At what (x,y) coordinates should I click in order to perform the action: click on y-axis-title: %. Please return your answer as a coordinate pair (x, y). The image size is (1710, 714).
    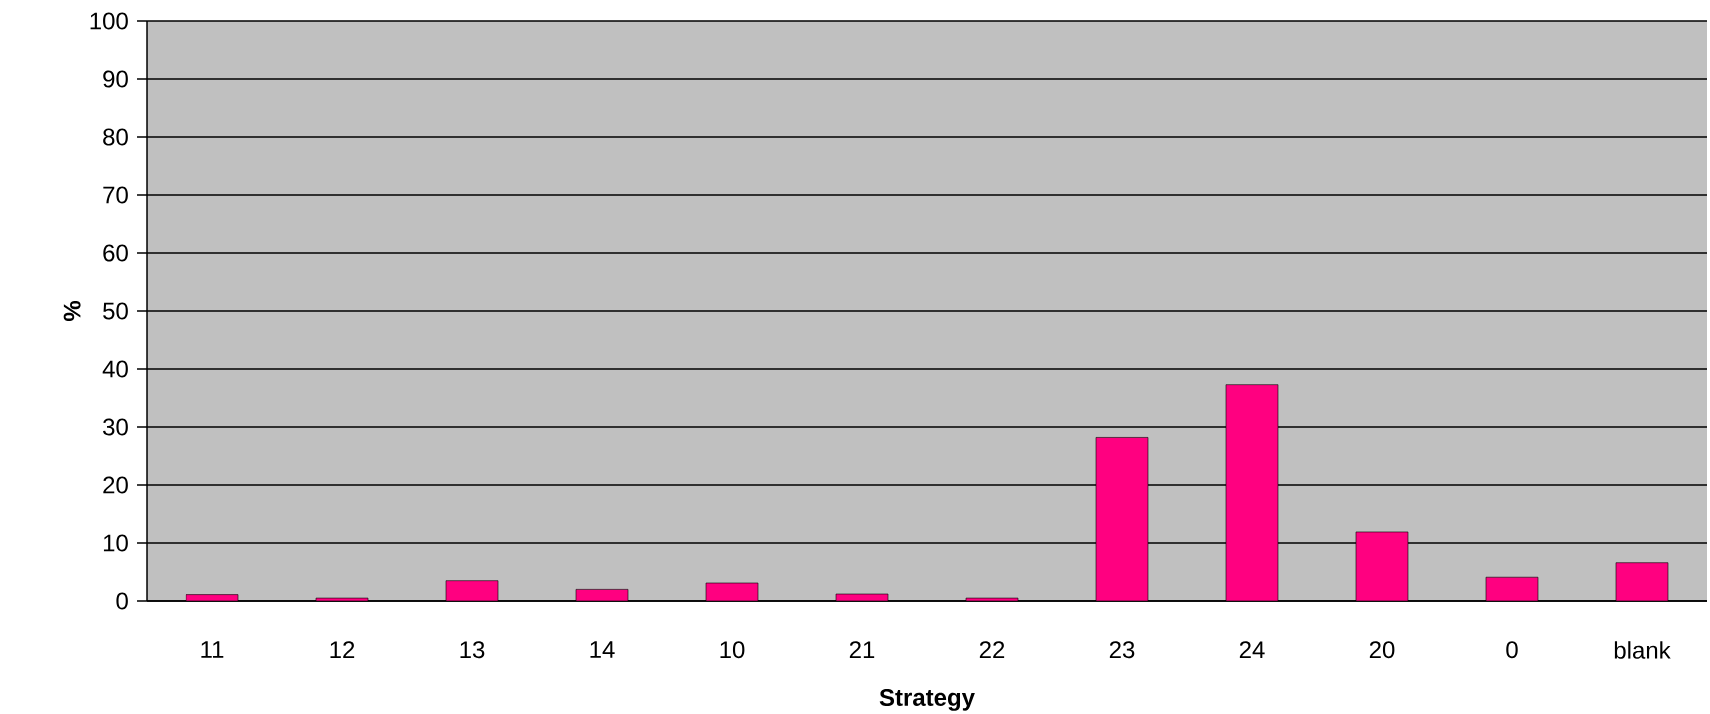
    Looking at the image, I should click on (72, 311).